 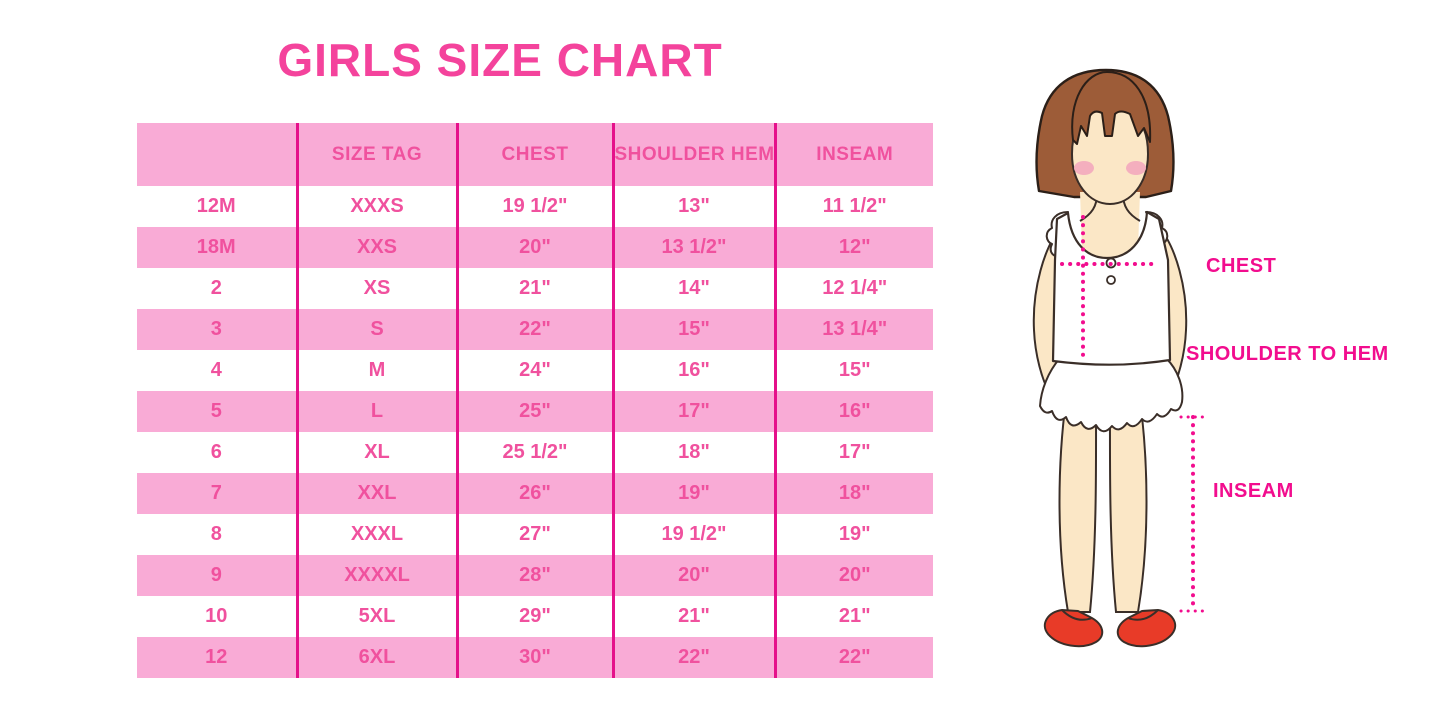 I want to click on cell-shoulder-hem: 19", so click(x=693, y=493).